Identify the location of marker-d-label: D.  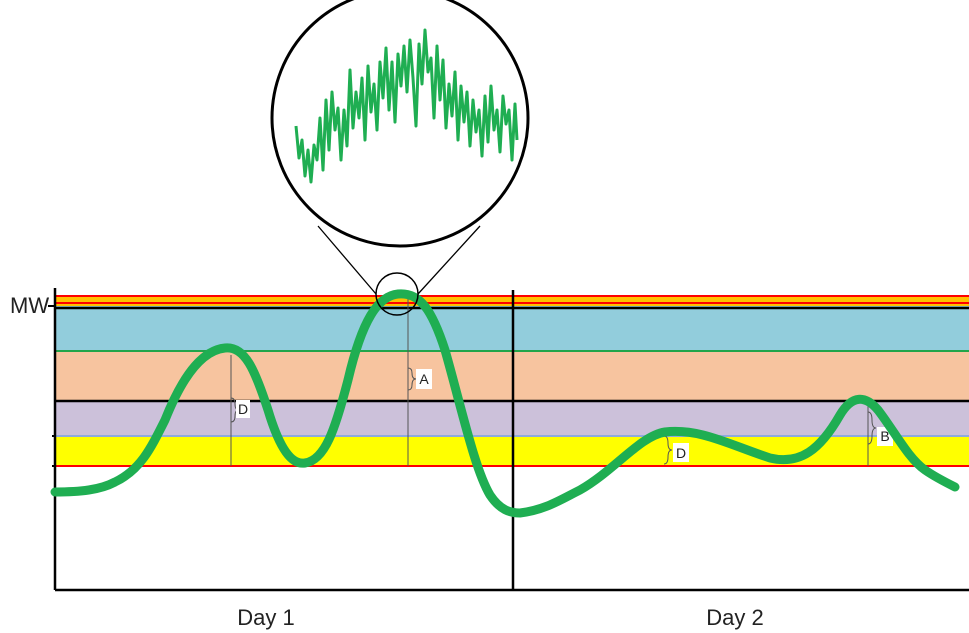
(681, 453).